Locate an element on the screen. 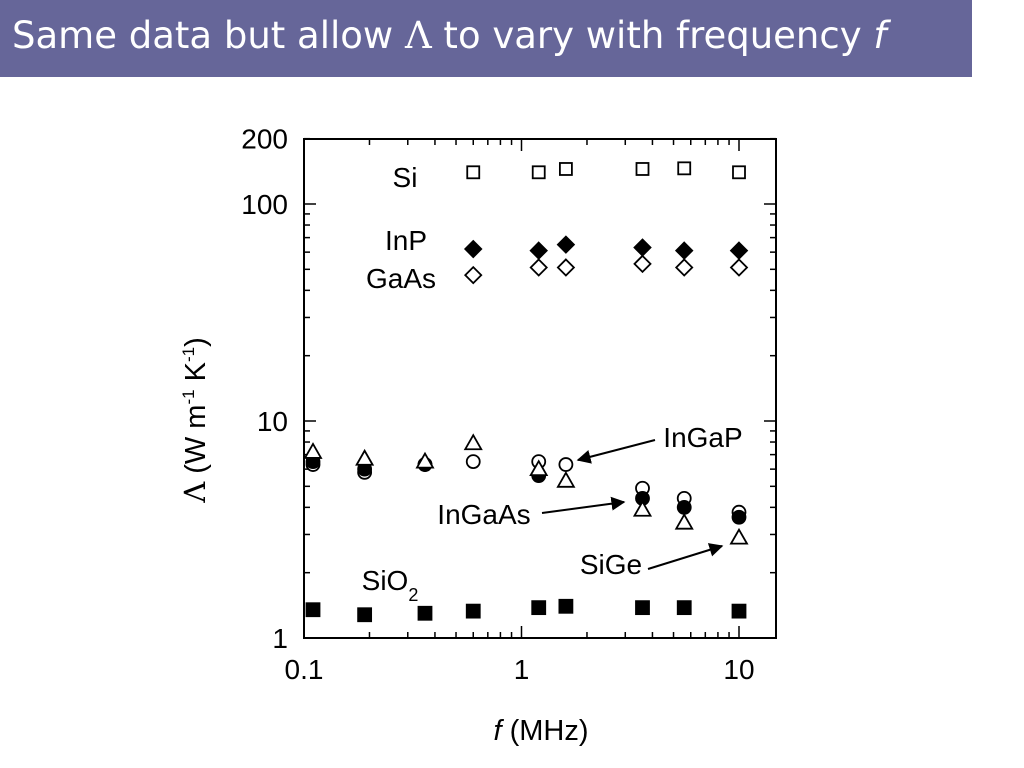  y-tick-label: 1 is located at coordinates (280, 638).